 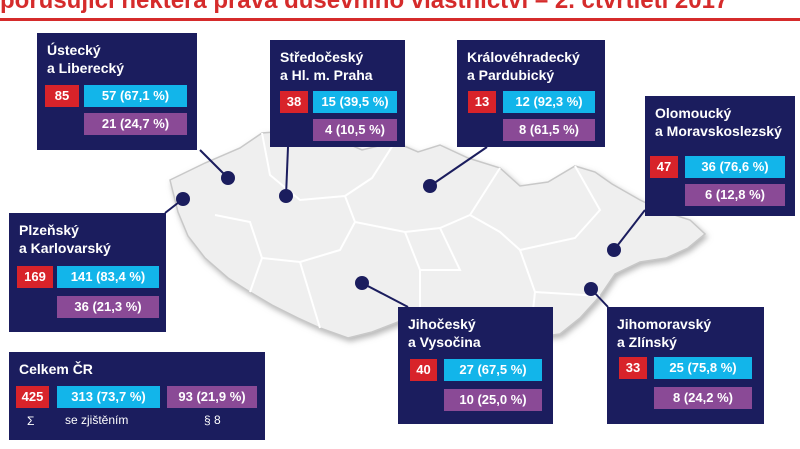 I want to click on par8-value: 10 (25,0 %), so click(x=493, y=400).